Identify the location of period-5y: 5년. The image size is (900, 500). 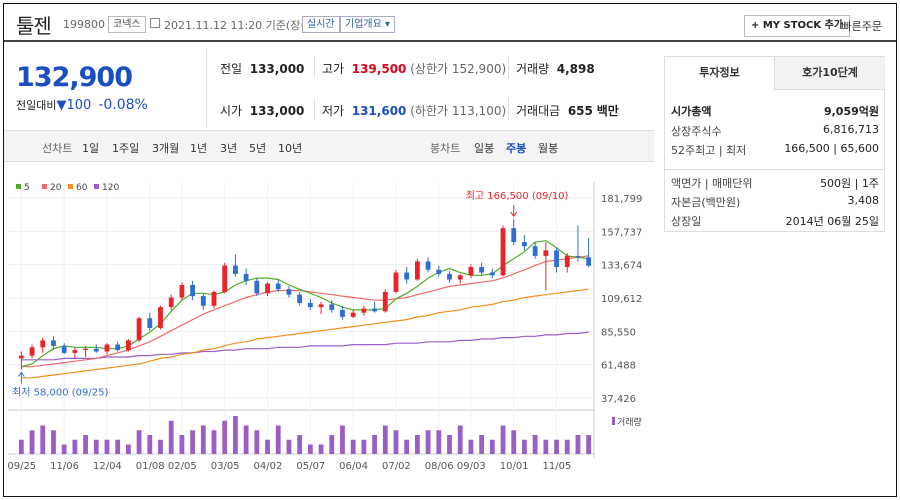
(258, 148).